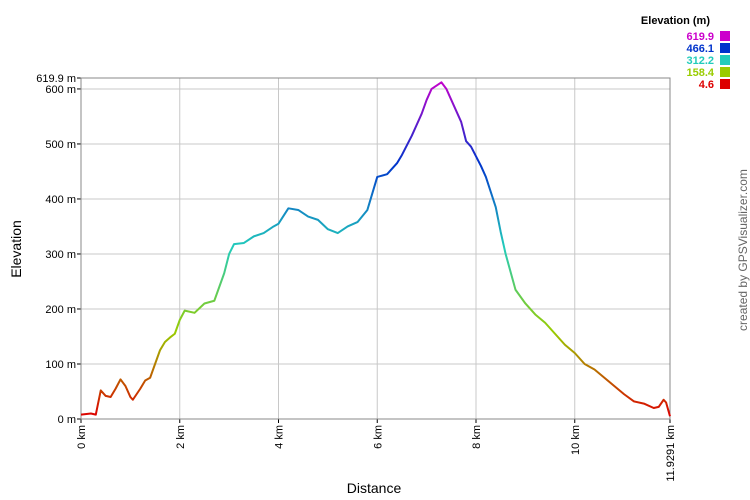 This screenshot has height=500, width=750. I want to click on x-tick-label: 4 km, so click(280, 437).